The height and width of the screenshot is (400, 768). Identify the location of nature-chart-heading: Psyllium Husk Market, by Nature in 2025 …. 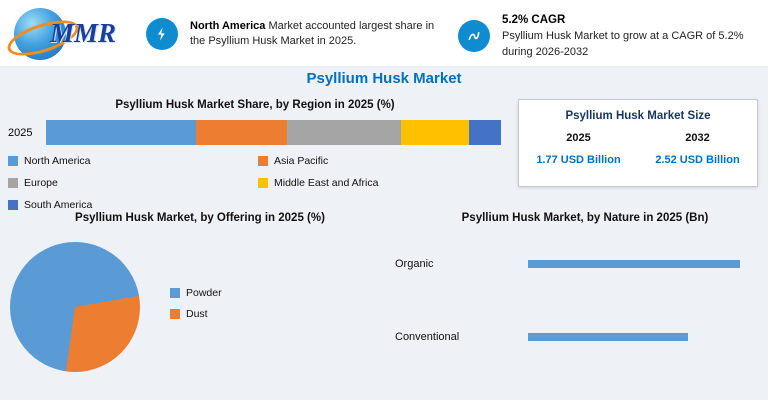
(585, 218).